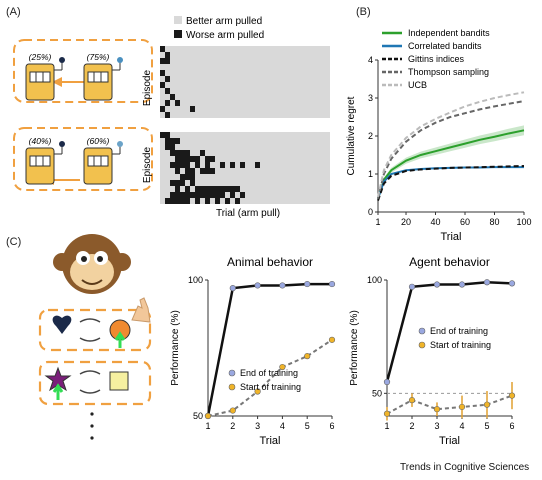 The width and height of the screenshot is (542, 480). I want to click on legend-label: Start of training, so click(270, 387).